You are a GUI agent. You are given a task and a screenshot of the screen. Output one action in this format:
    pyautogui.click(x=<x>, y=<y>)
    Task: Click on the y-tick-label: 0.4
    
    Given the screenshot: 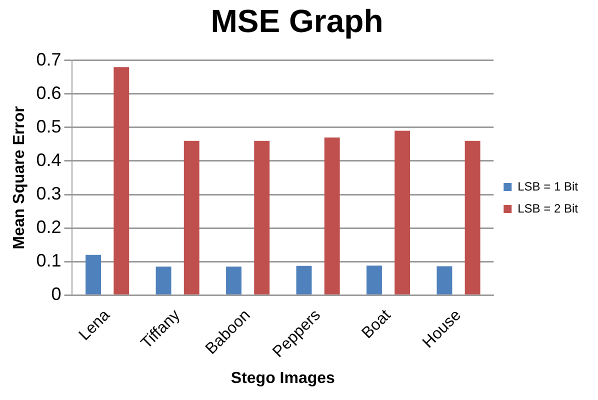 What is the action you would take?
    pyautogui.click(x=49, y=160)
    